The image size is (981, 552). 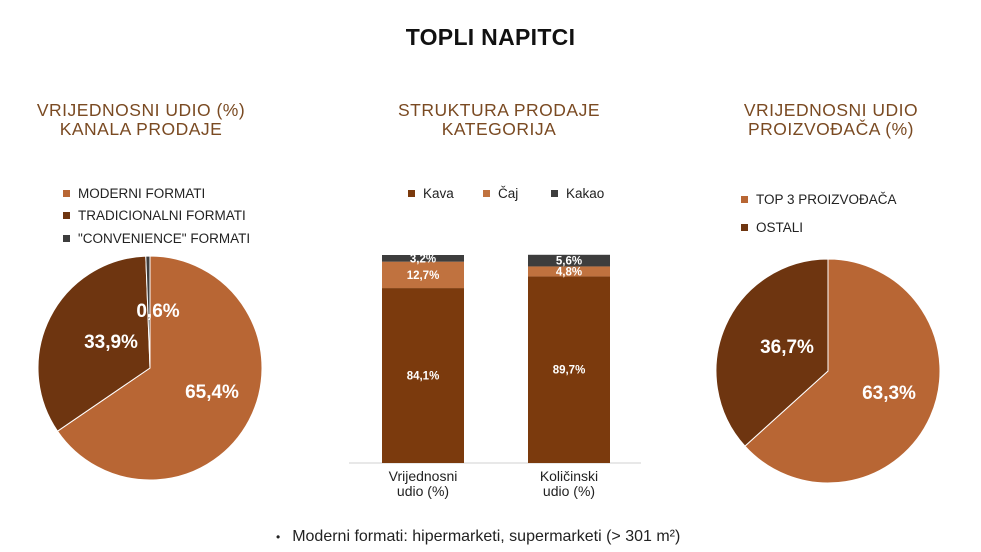 I want to click on channels-slice-label-2: 0,6%, so click(x=157, y=311).